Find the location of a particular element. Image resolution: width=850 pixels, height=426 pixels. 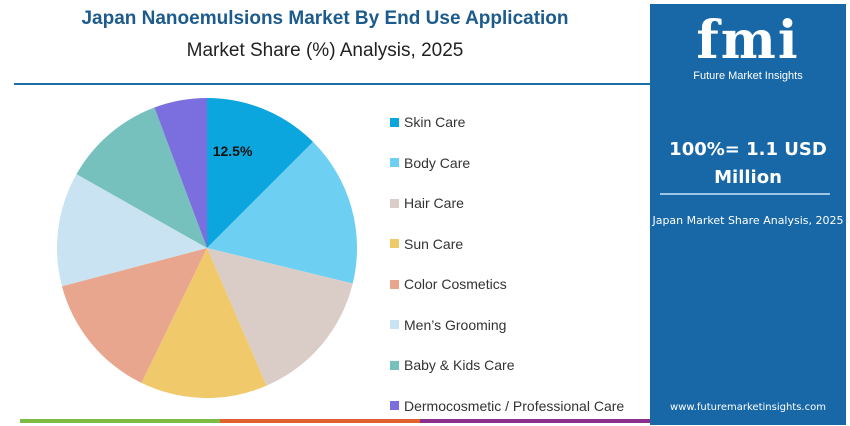

footer-bar-purple is located at coordinates (535, 421).